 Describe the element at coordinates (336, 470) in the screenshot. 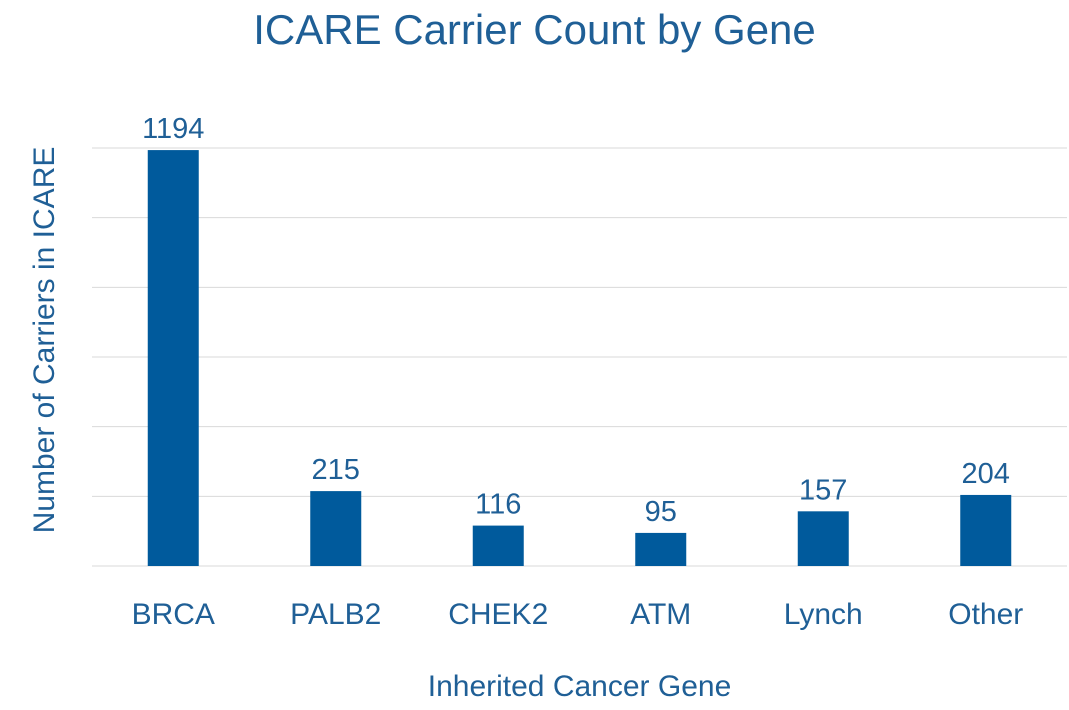

I see `data-label-palb2: 215` at that location.